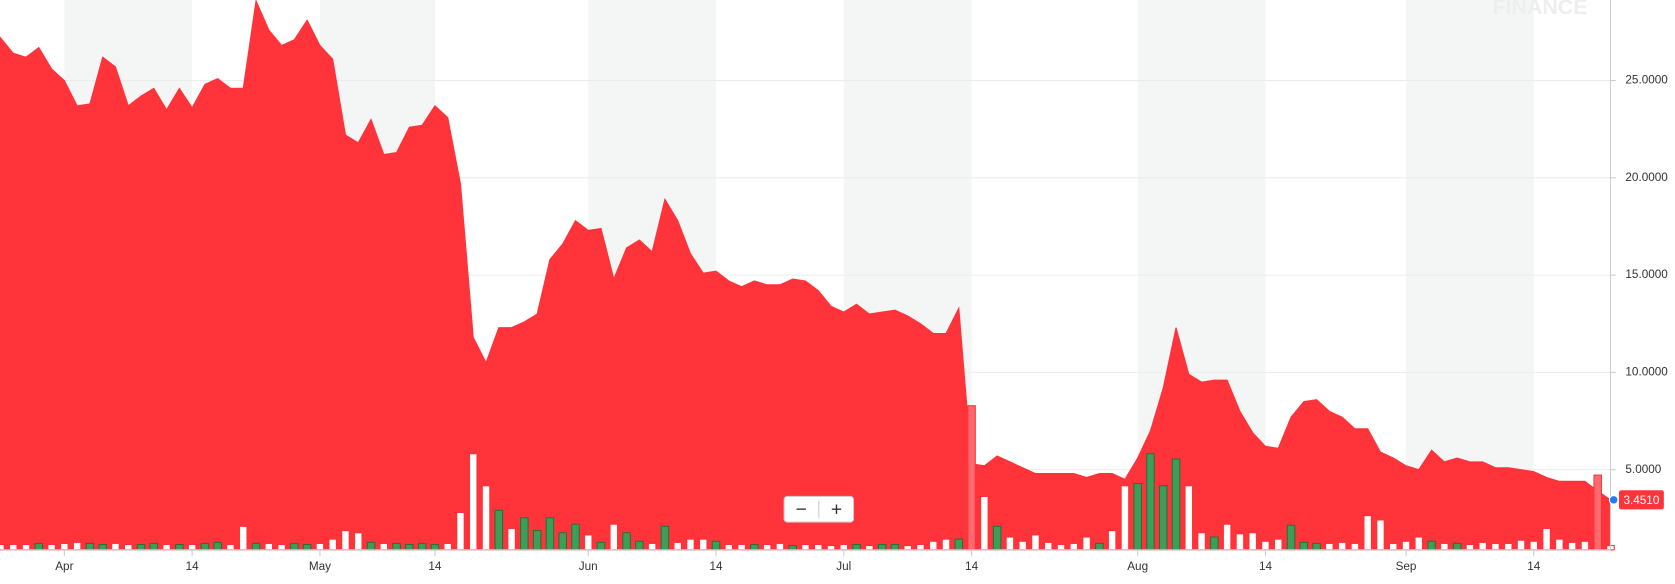  I want to click on current-price-box, so click(1641, 500).